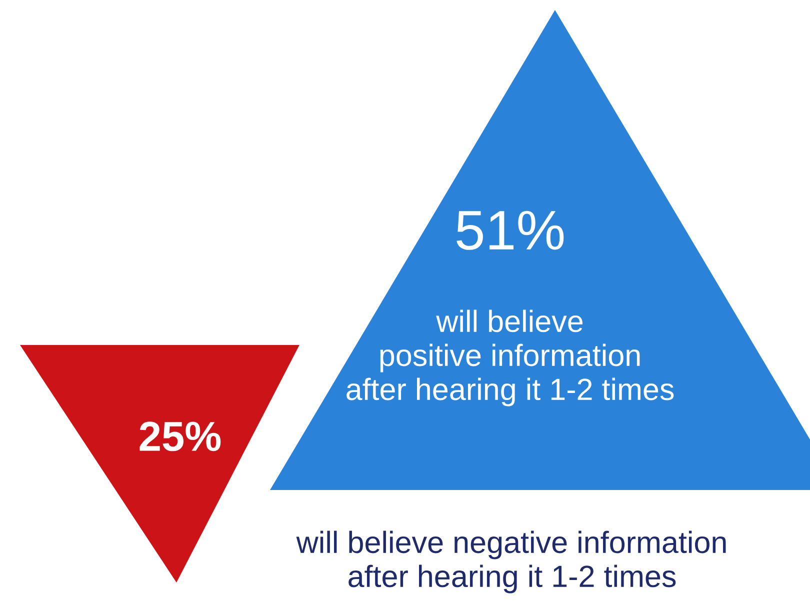 The width and height of the screenshot is (810, 610). What do you see at coordinates (510, 358) in the screenshot?
I see `category-label: will believe positive information after hearing it 1-2 times` at bounding box center [510, 358].